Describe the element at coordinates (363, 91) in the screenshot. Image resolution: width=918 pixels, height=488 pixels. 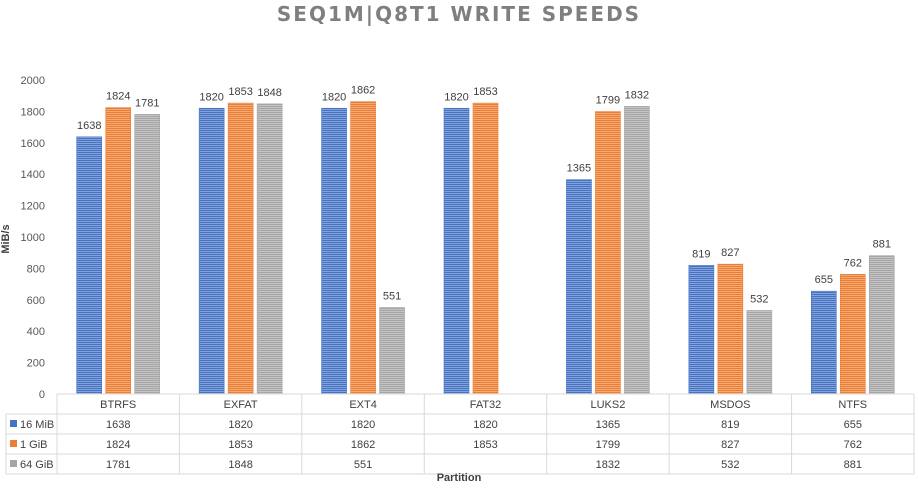
I see `data-label: 1862` at that location.